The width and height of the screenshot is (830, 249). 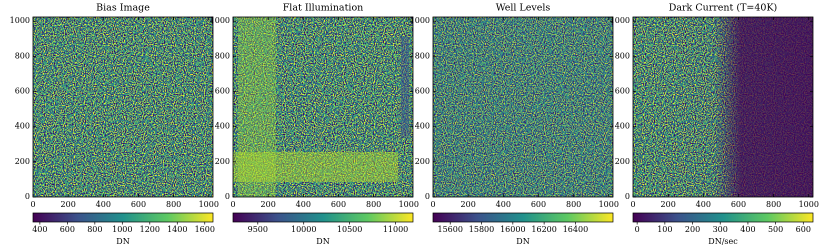 I want to click on colorbar-tick-label: 200, so click(x=692, y=229).